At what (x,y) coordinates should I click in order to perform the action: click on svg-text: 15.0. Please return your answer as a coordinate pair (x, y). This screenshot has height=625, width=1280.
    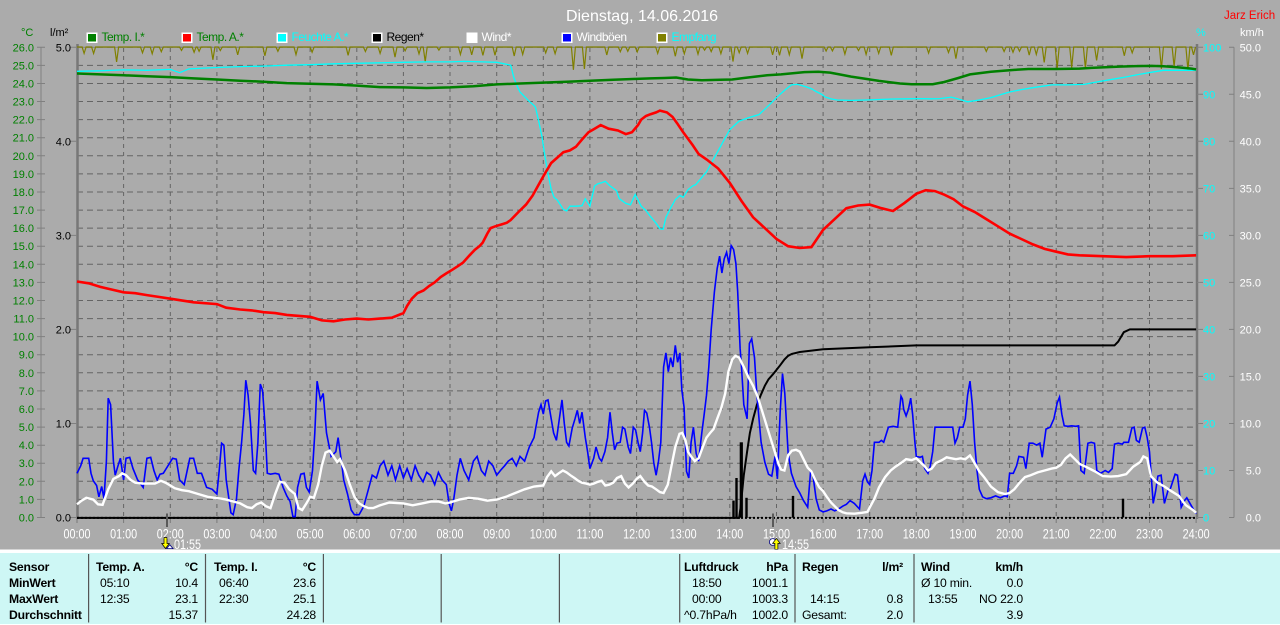
    Looking at the image, I should click on (23, 247).